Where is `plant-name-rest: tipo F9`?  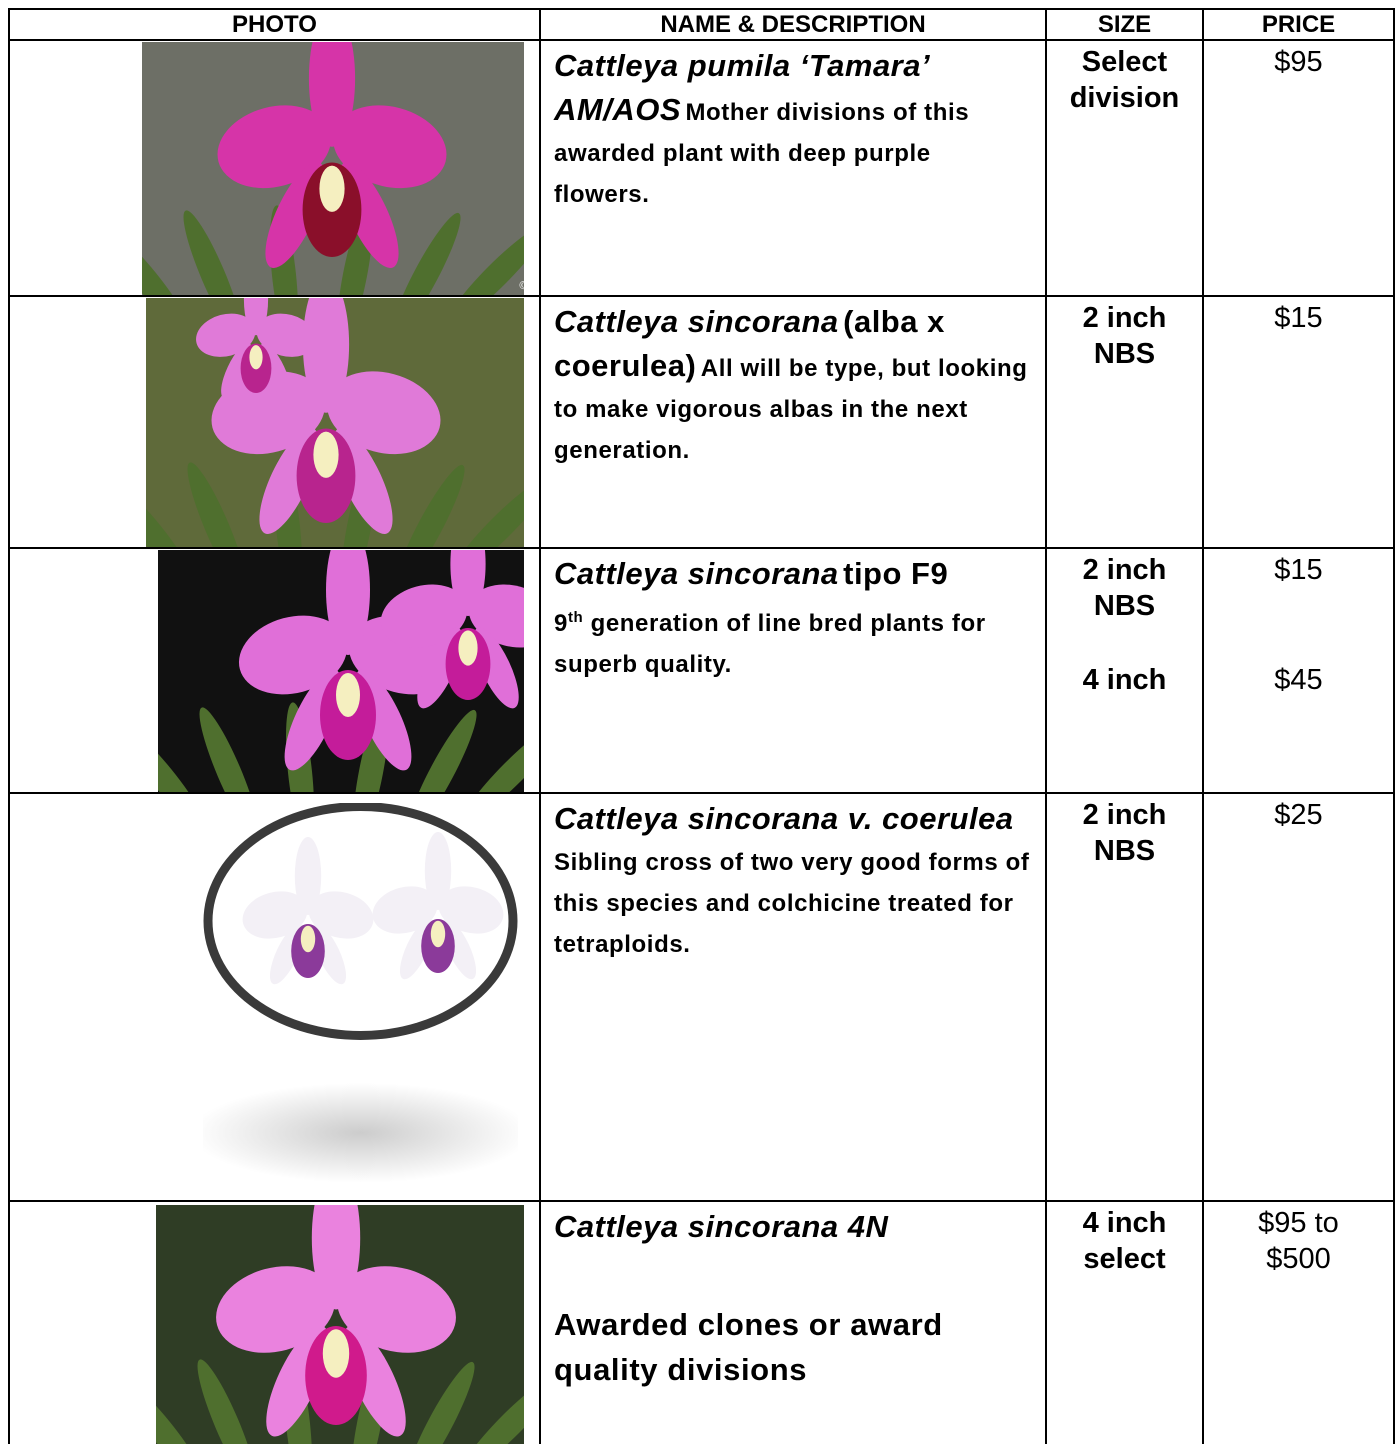 plant-name-rest: tipo F9 is located at coordinates (896, 573).